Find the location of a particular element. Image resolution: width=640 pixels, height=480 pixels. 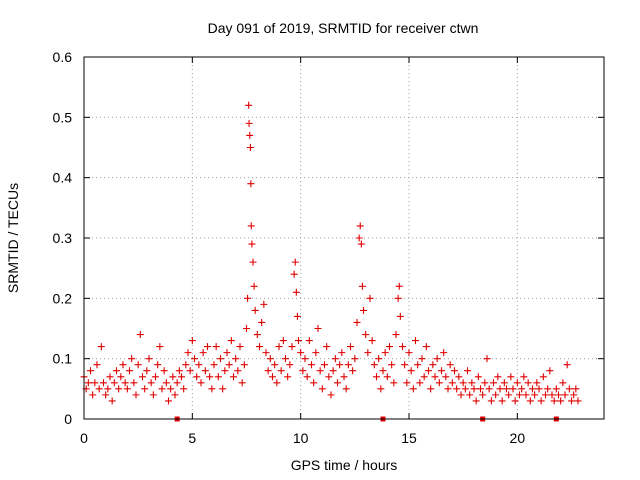

y-tick-label: 0.6 is located at coordinates (63, 57).